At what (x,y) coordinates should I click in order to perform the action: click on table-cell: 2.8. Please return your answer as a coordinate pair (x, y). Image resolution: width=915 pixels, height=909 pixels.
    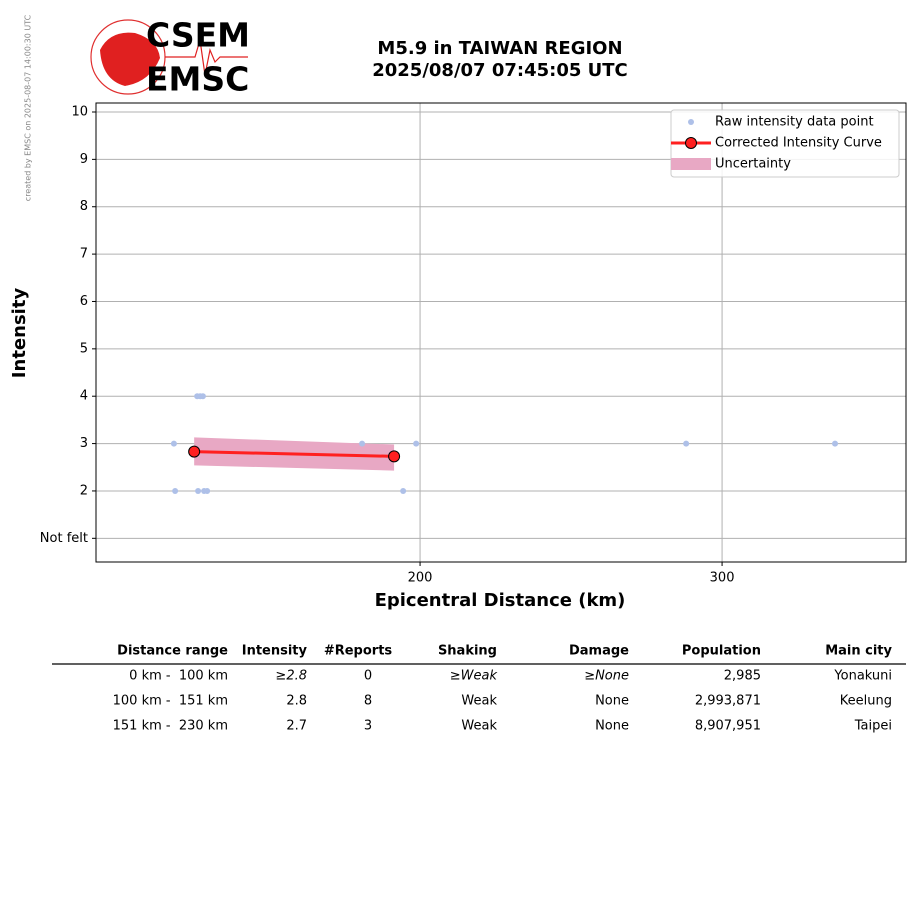
    Looking at the image, I should click on (296, 701).